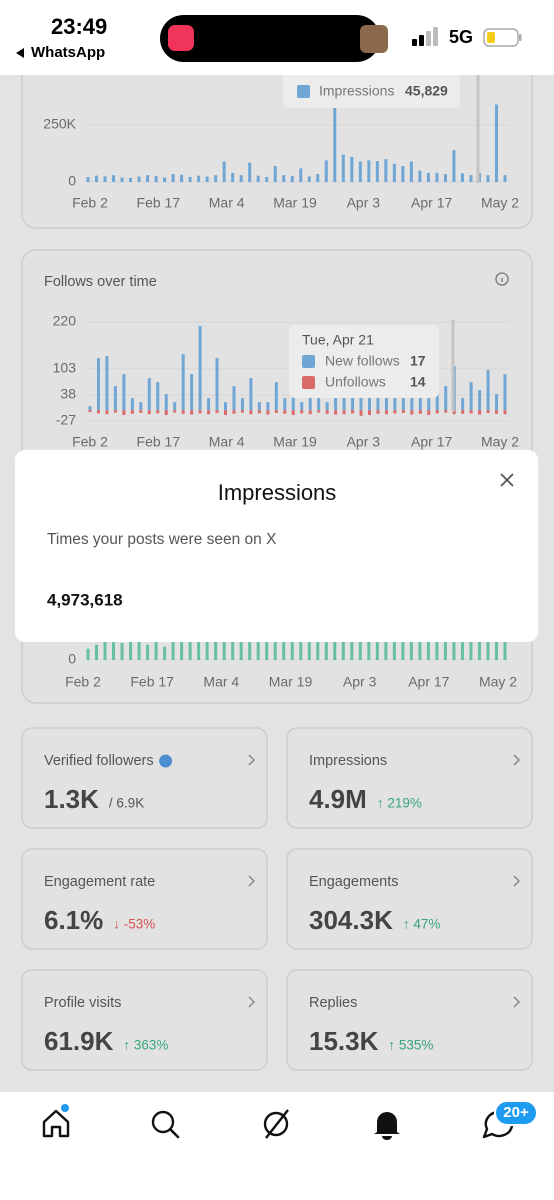 Image resolution: width=554 pixels, height=1200 pixels. I want to click on grok-tab, so click(276, 1124).